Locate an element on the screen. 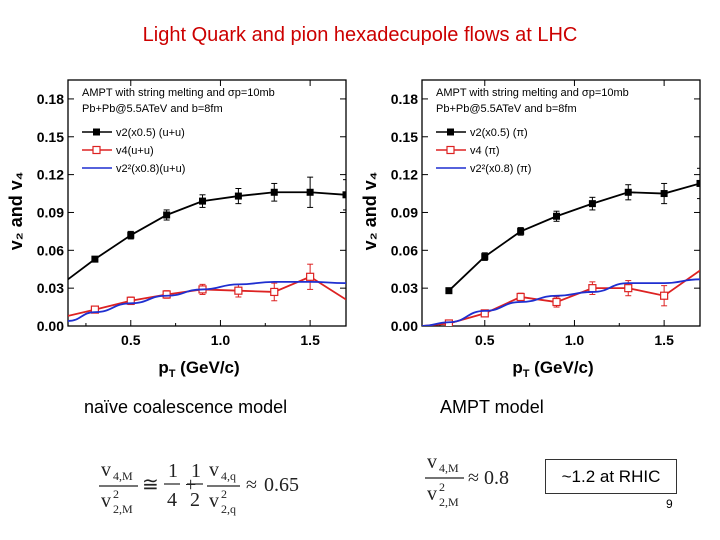 The width and height of the screenshot is (720, 540). y-tick-label: 0.18 is located at coordinates (404, 99).